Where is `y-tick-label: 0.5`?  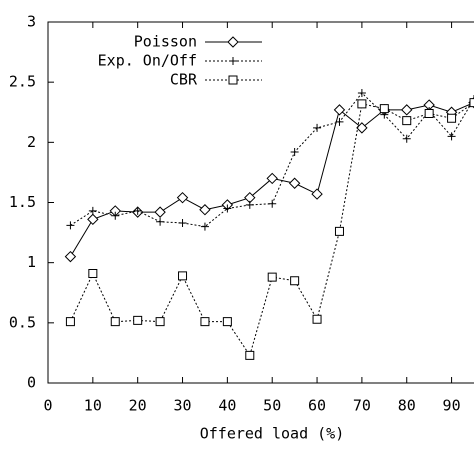
y-tick-label: 0.5 is located at coordinates (22, 322).